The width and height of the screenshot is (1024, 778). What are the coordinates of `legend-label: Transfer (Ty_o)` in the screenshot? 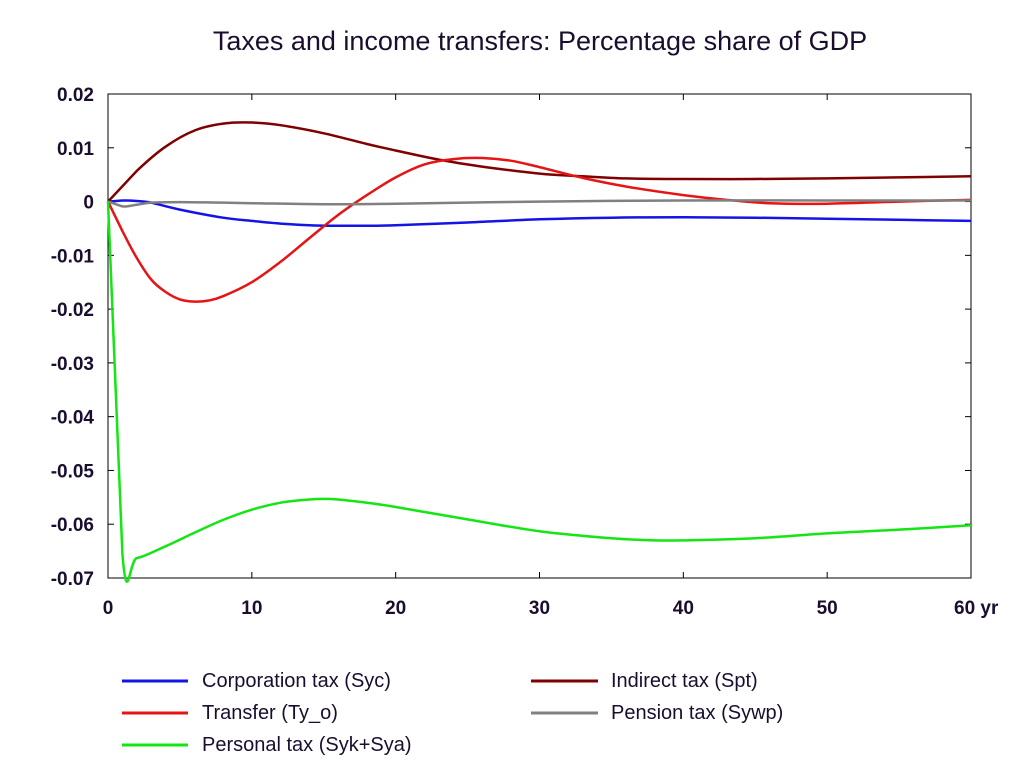 It's located at (270, 713).